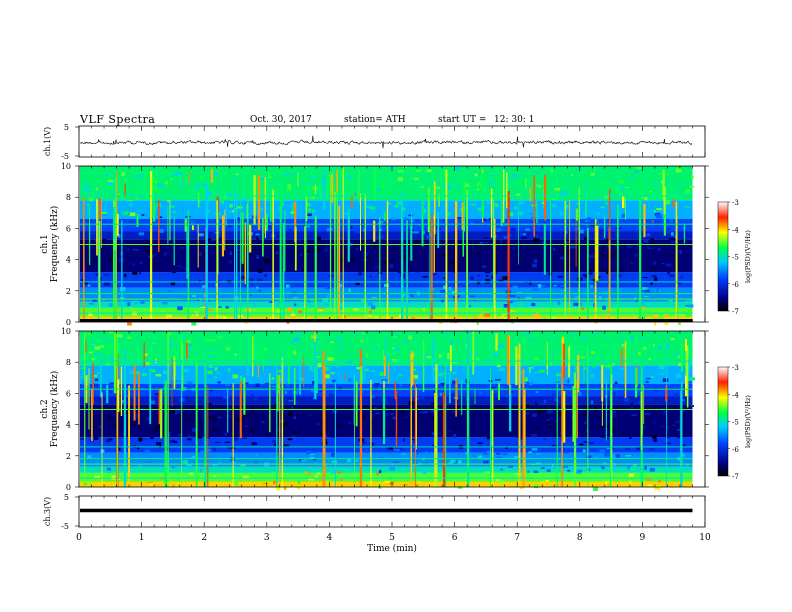 The width and height of the screenshot is (792, 612). What do you see at coordinates (330, 538) in the screenshot?
I see `x-tick-label: 4` at bounding box center [330, 538].